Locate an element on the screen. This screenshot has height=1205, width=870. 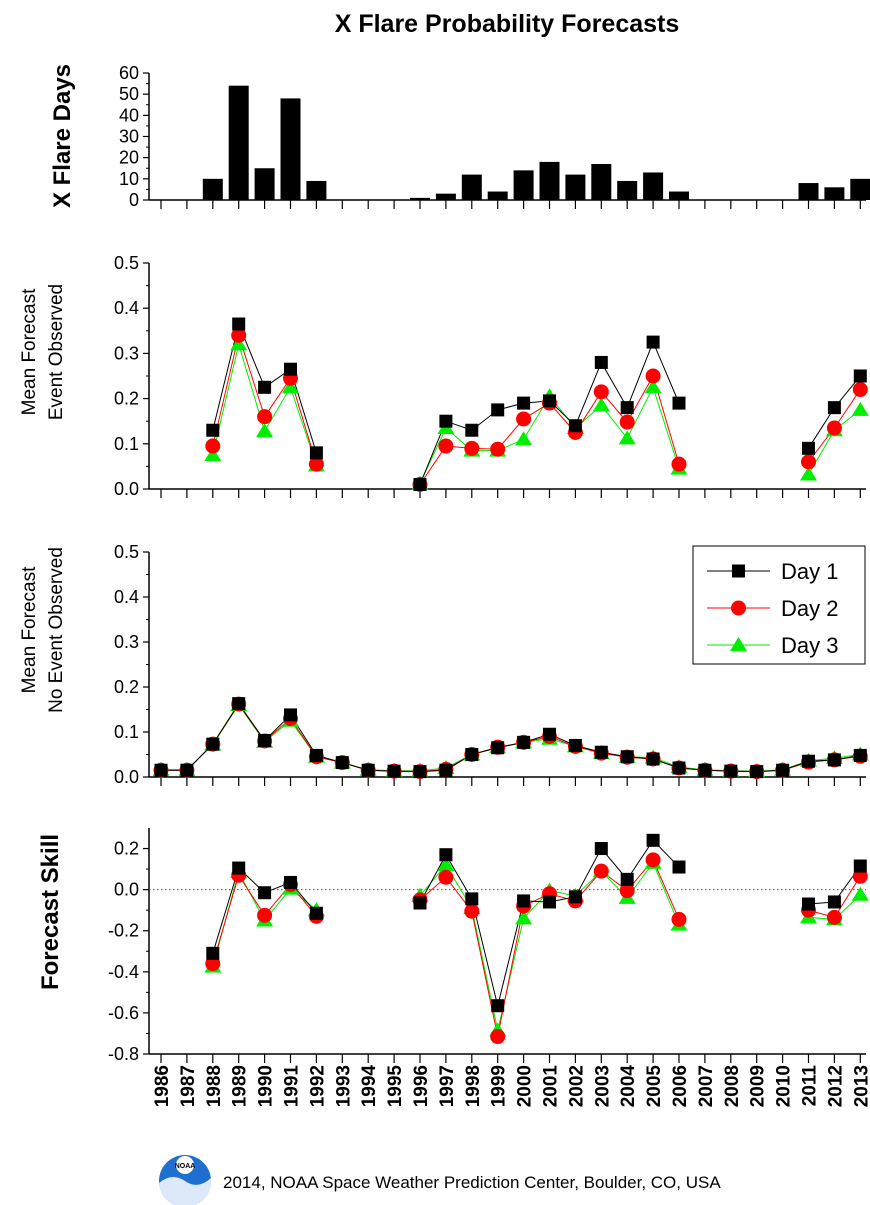
x-tick-label-2010: 2010 is located at coordinates (784, 1086).